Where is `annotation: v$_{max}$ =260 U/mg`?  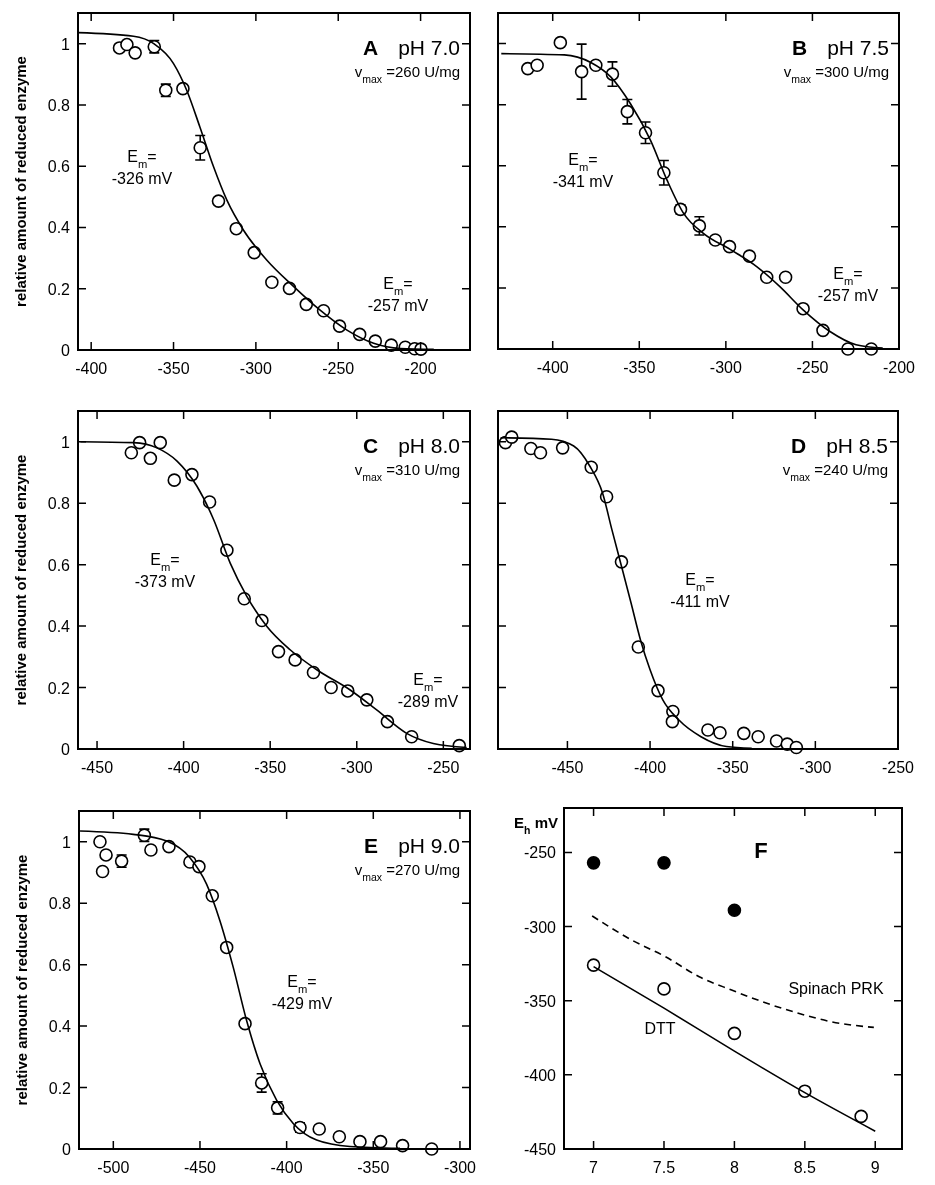 annotation: v$_{max}$ =260 U/mg is located at coordinates (407, 74).